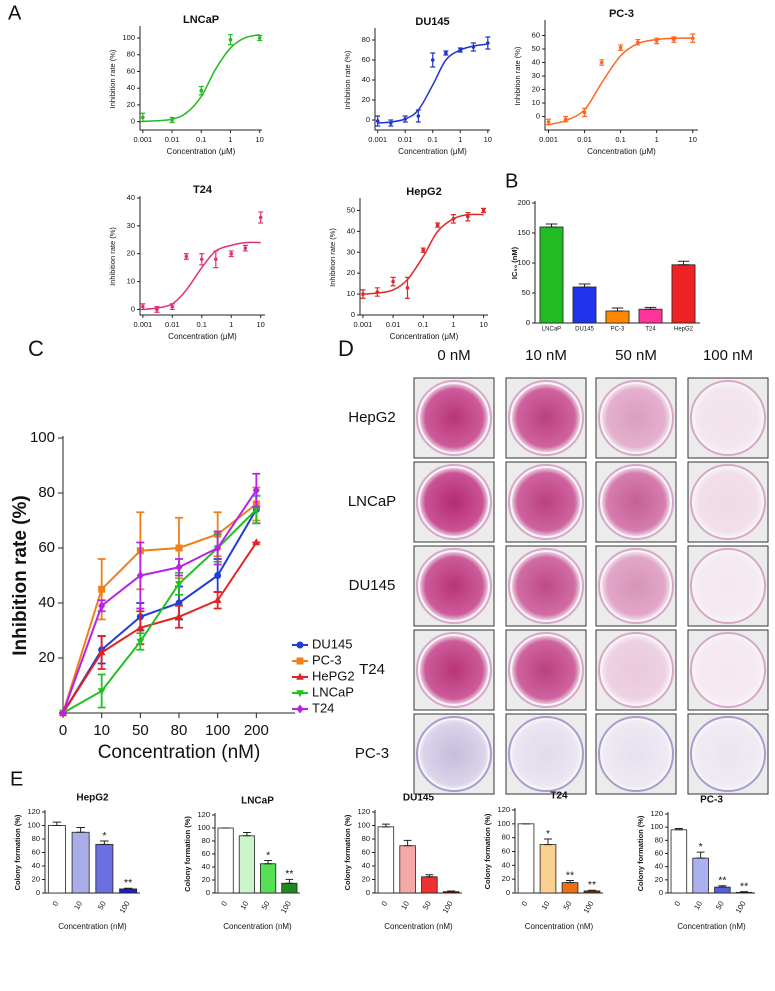 This screenshot has width=775, height=991. What do you see at coordinates (559, 796) in the screenshot?
I see `chart-title: T24` at bounding box center [559, 796].